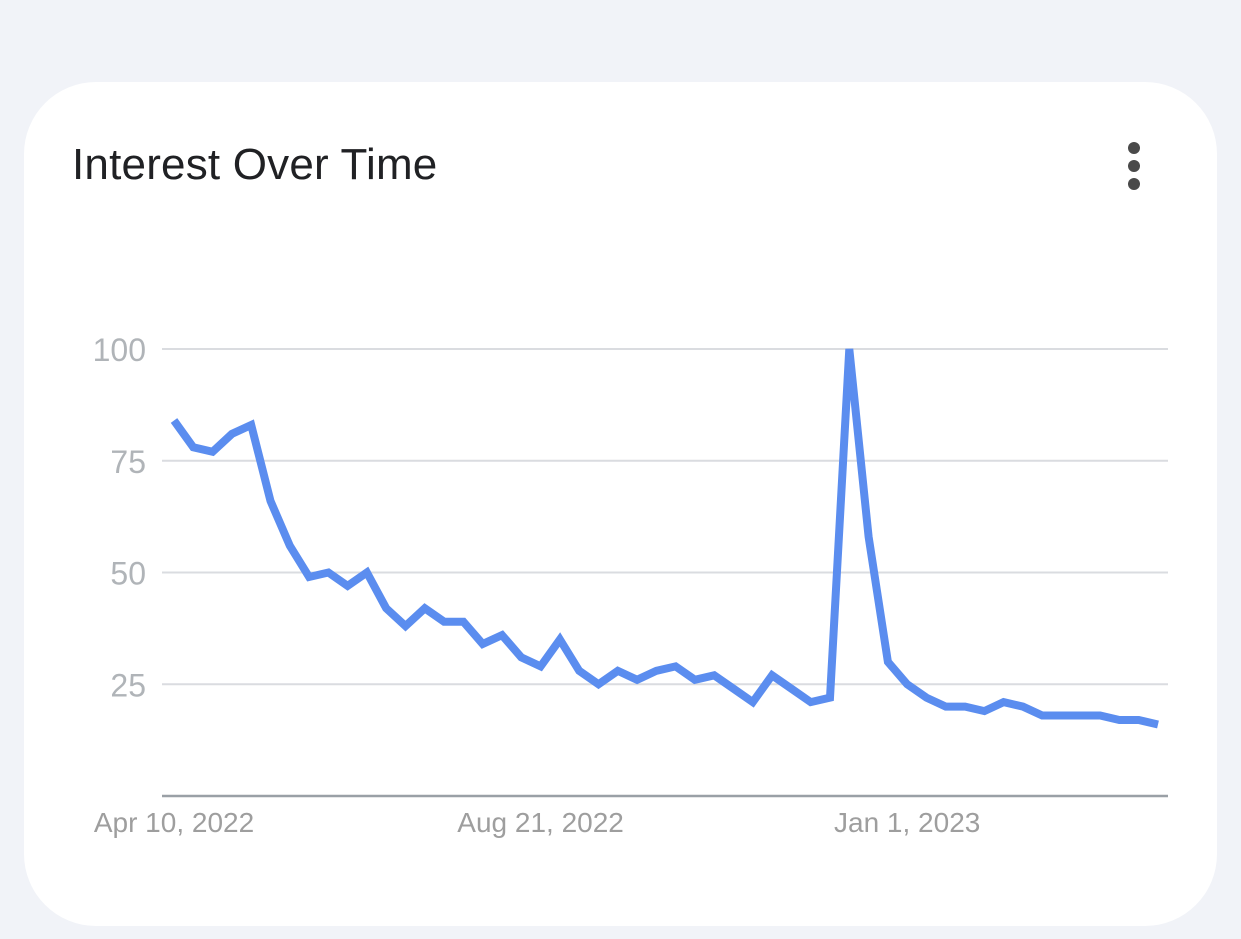  Describe the element at coordinates (128, 574) in the screenshot. I see `y-tick-label: 50` at that location.